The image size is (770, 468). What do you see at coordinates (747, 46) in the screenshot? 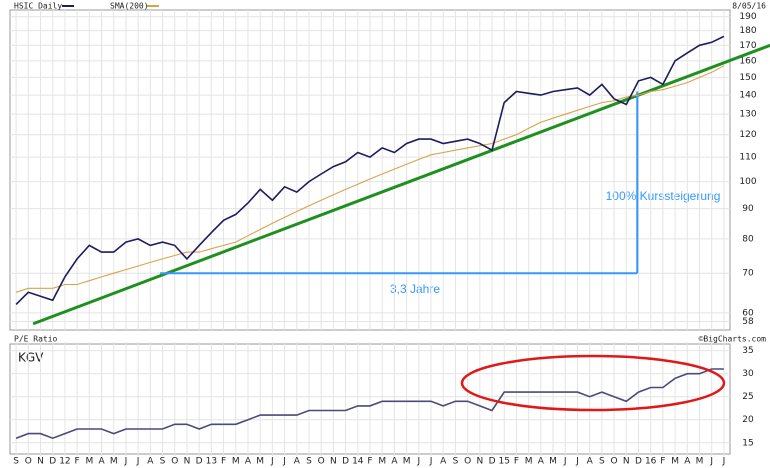
I see `y-tick-label: 170` at bounding box center [747, 46].